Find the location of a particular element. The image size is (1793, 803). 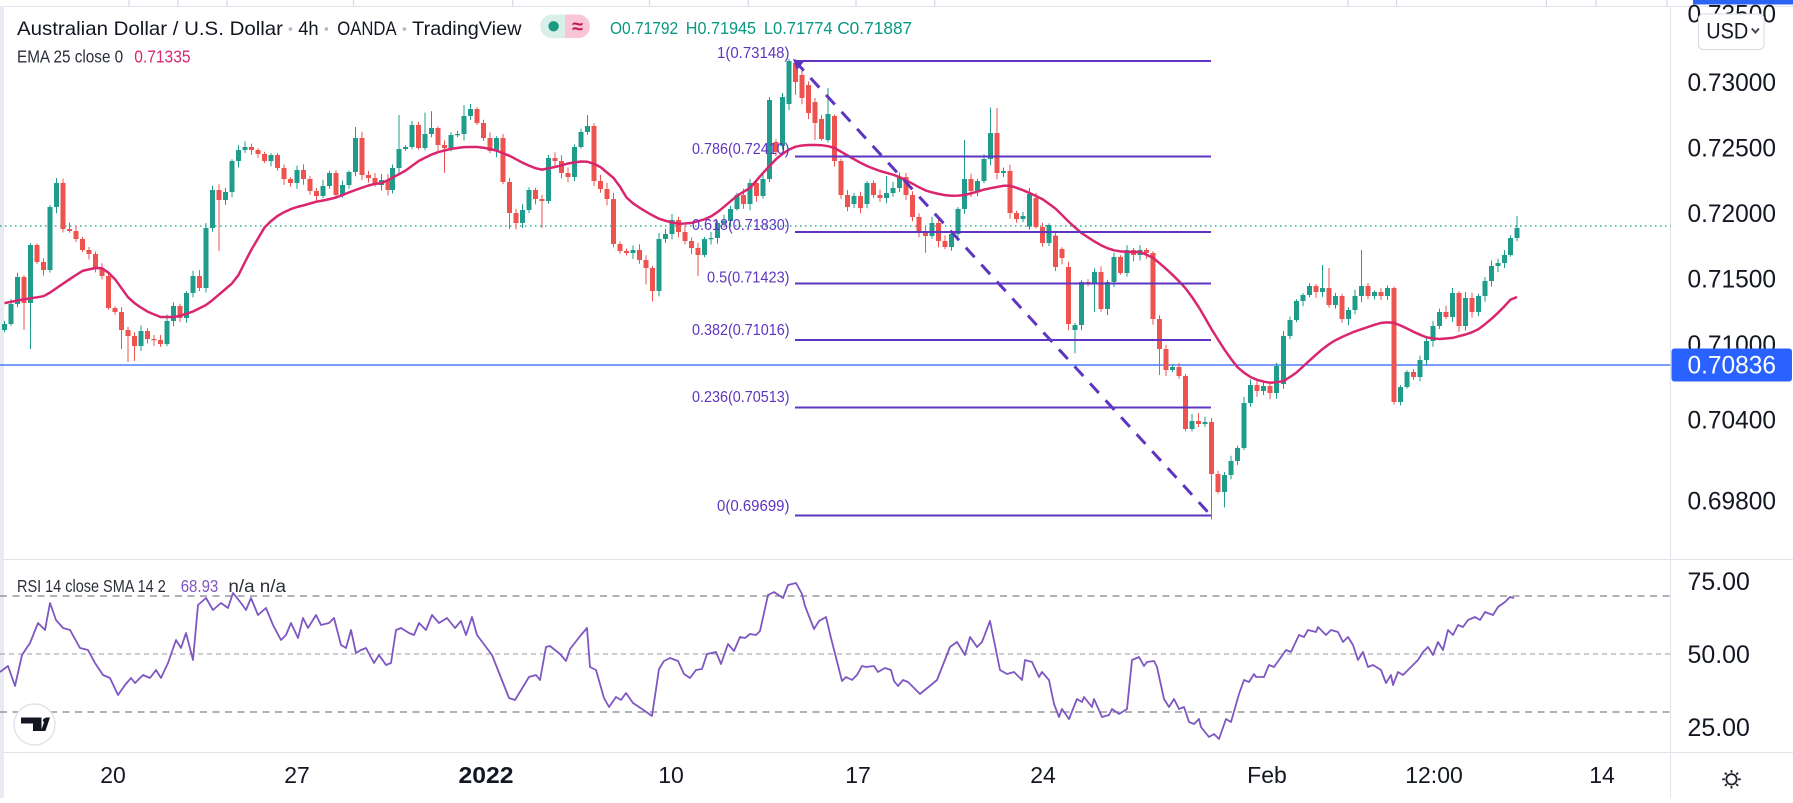

svg-text: H0.71945 is located at coordinates (721, 28).